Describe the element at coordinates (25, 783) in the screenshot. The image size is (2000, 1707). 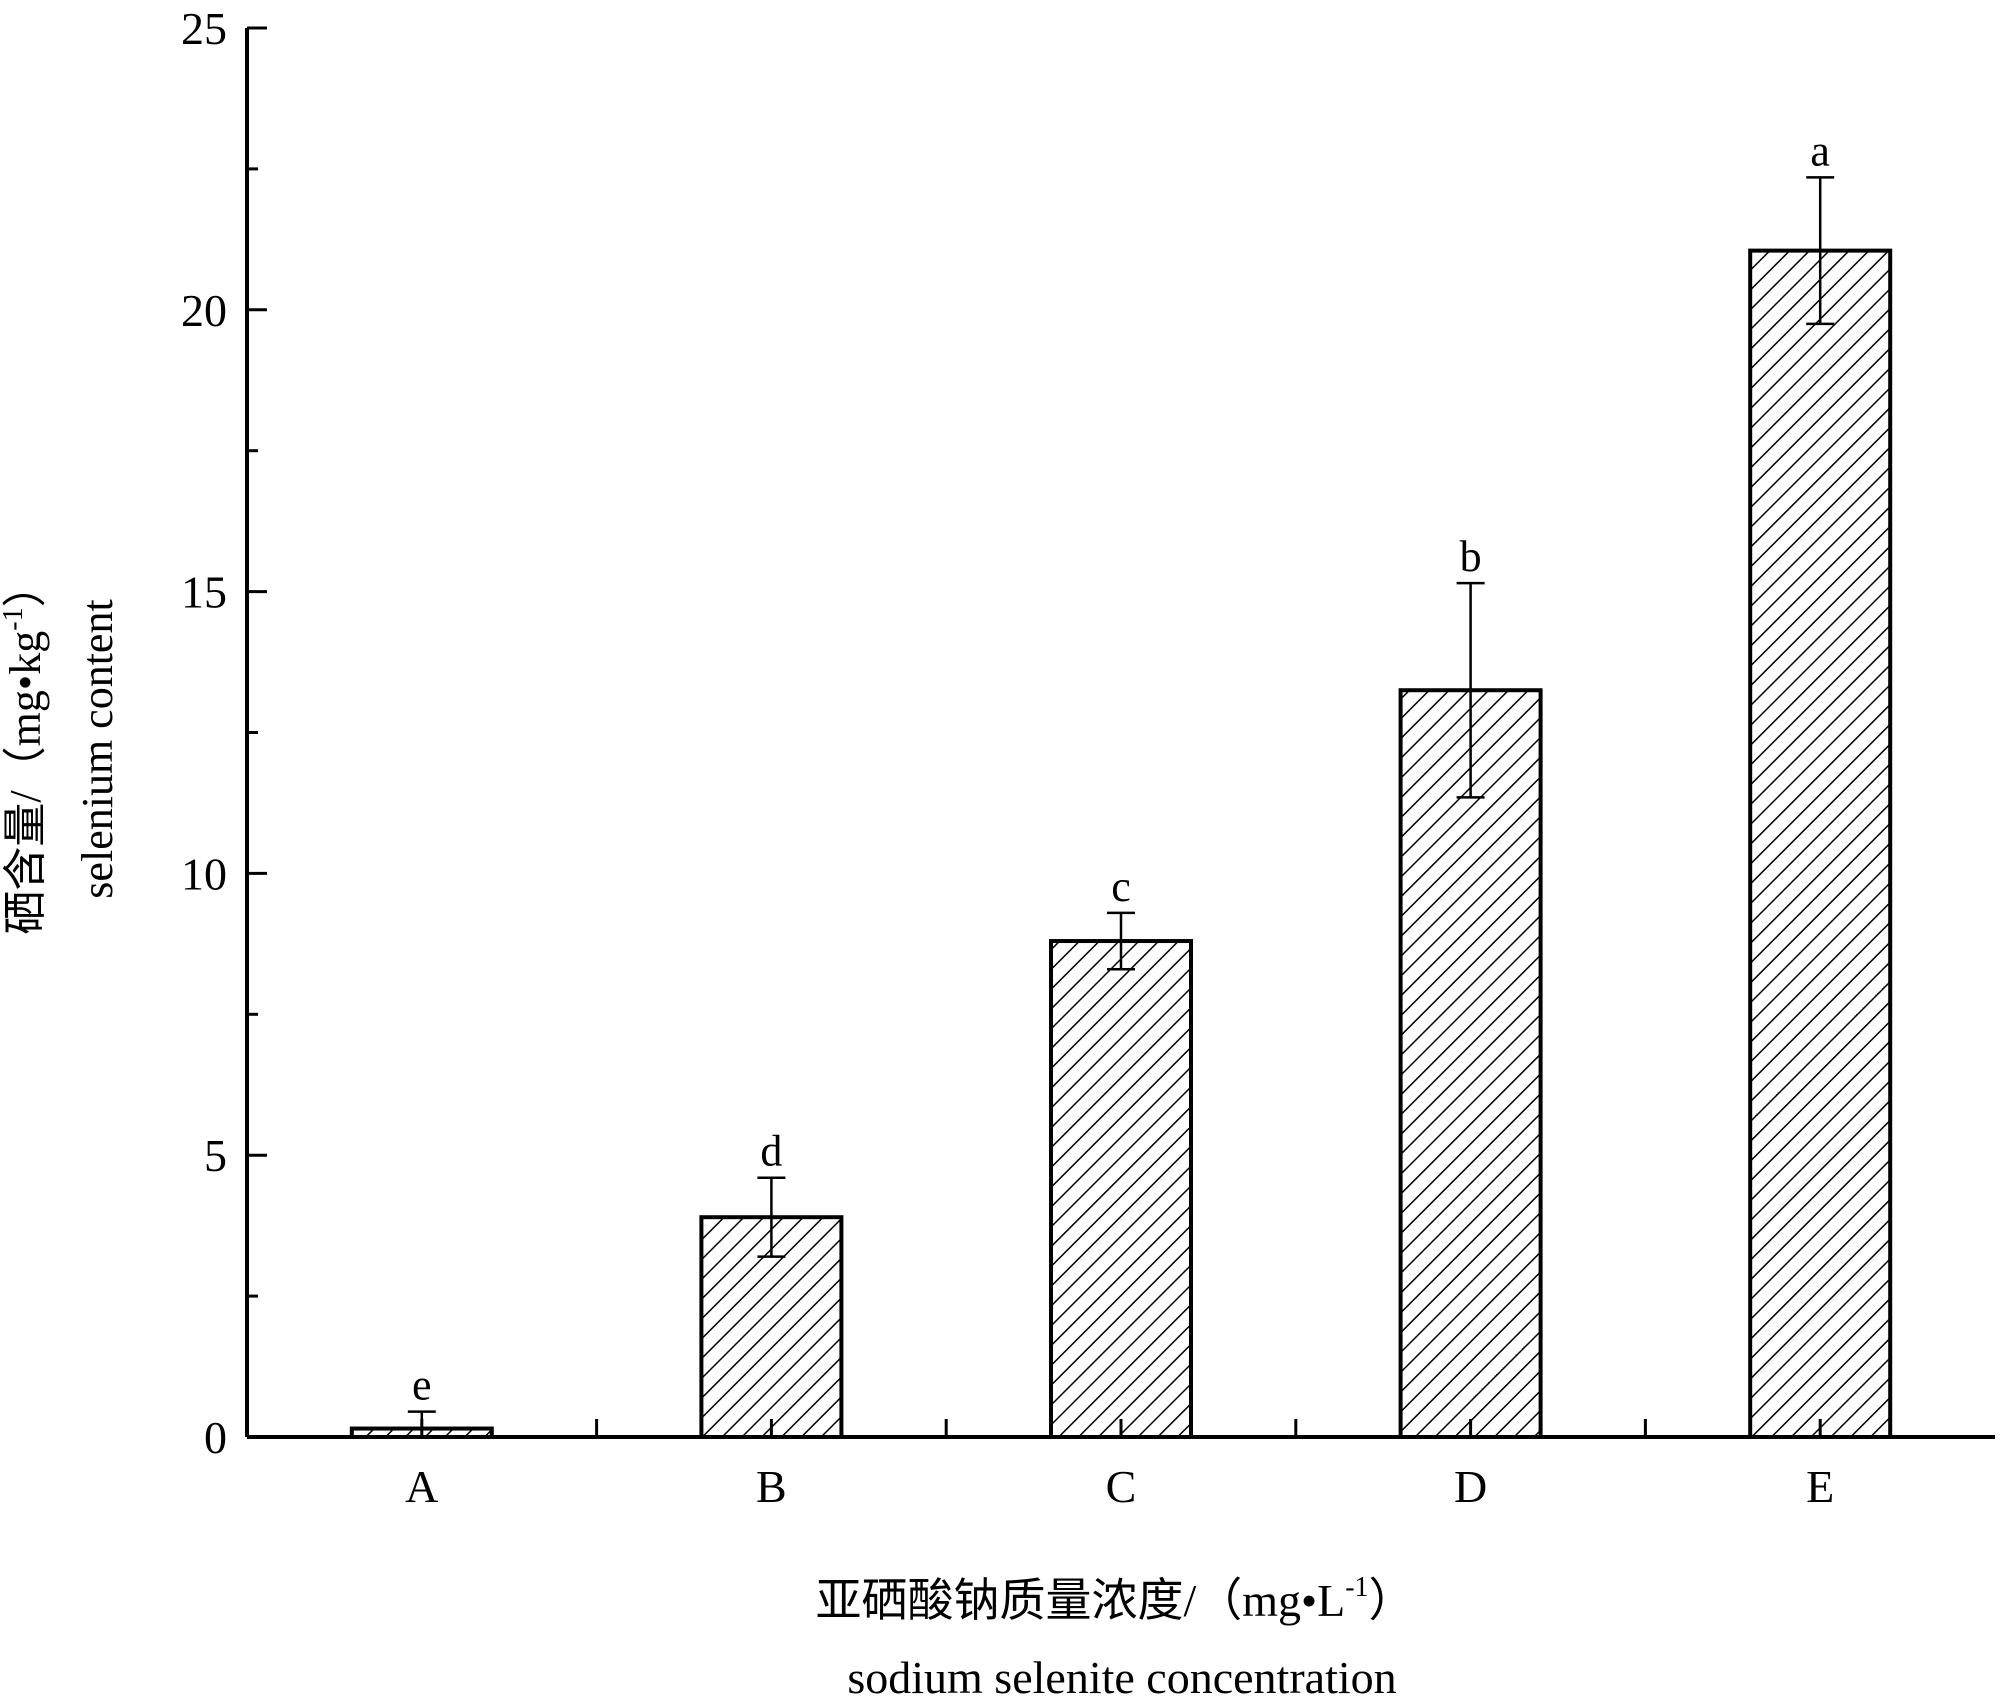
I see `y-axis-title-cn: 硒含量/（mg•kg` at that location.